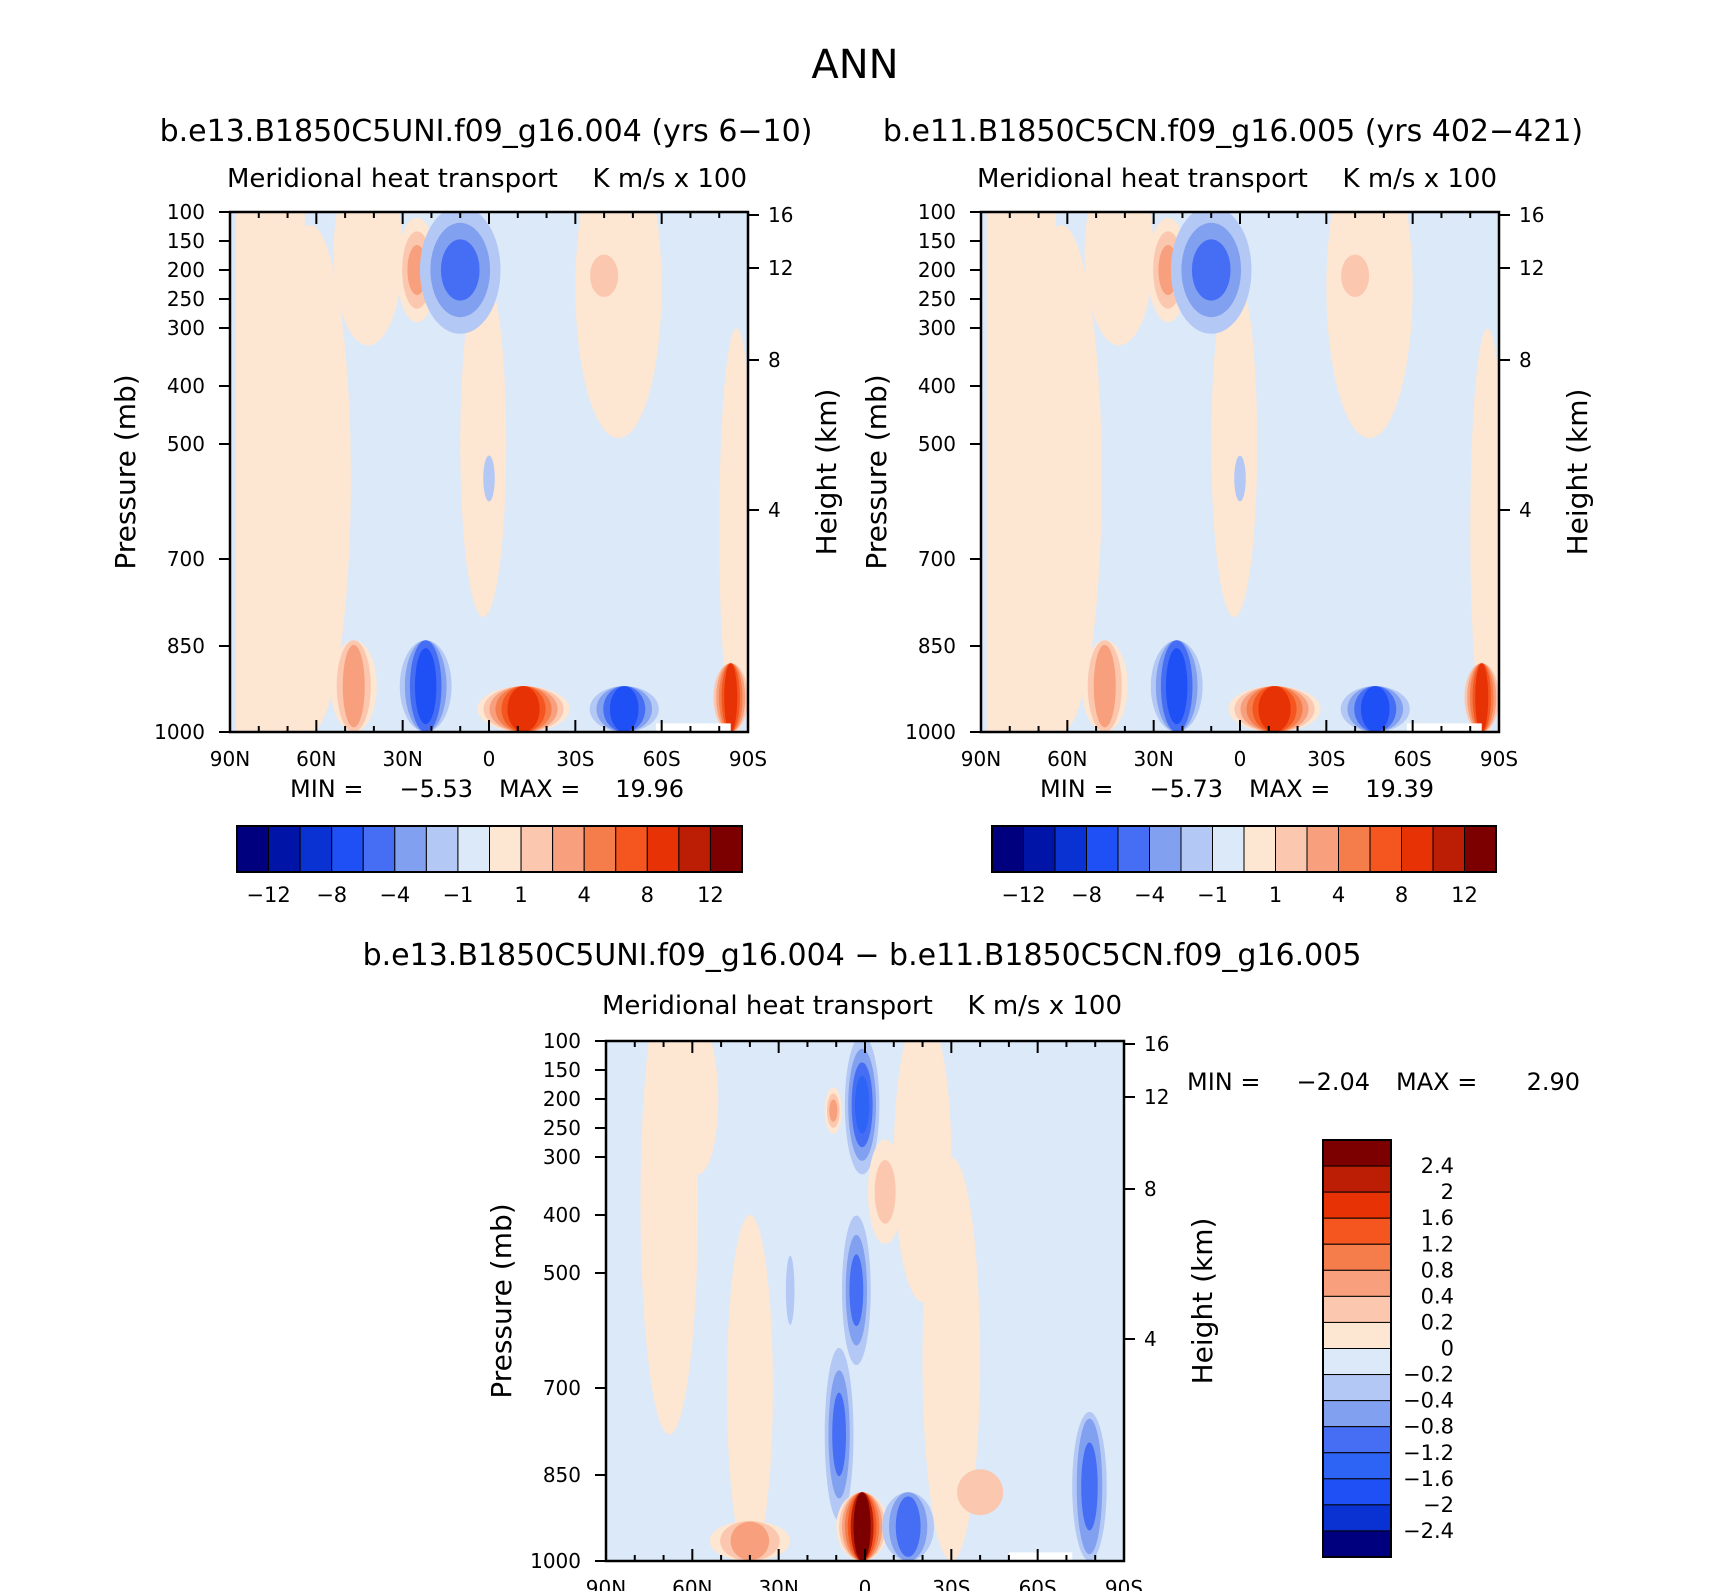 Image resolution: width=1710 pixels, height=1595 pixels. What do you see at coordinates (186, 212) in the screenshot?
I see `y-tick-label: 100` at bounding box center [186, 212].